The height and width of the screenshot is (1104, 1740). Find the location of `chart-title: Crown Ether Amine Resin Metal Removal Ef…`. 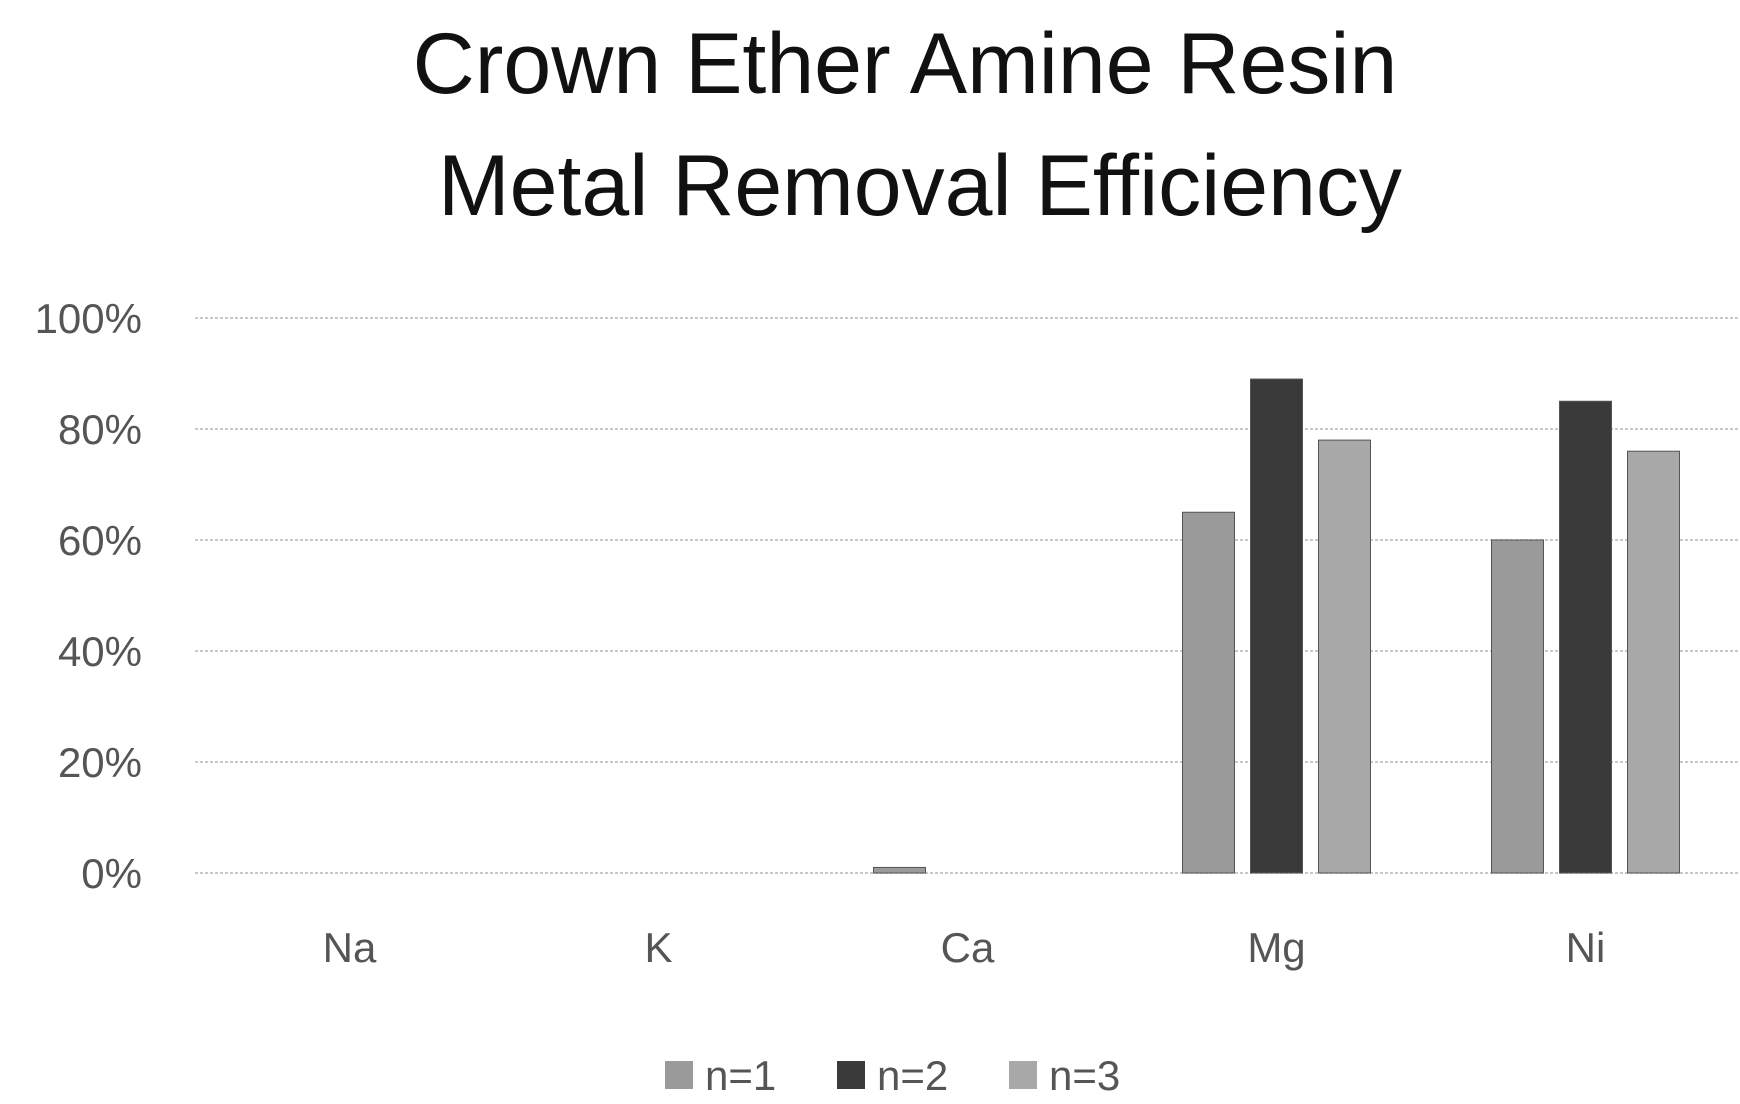

chart-title: Crown Ether Amine Resin Metal Removal Ef… is located at coordinates (907, 125).